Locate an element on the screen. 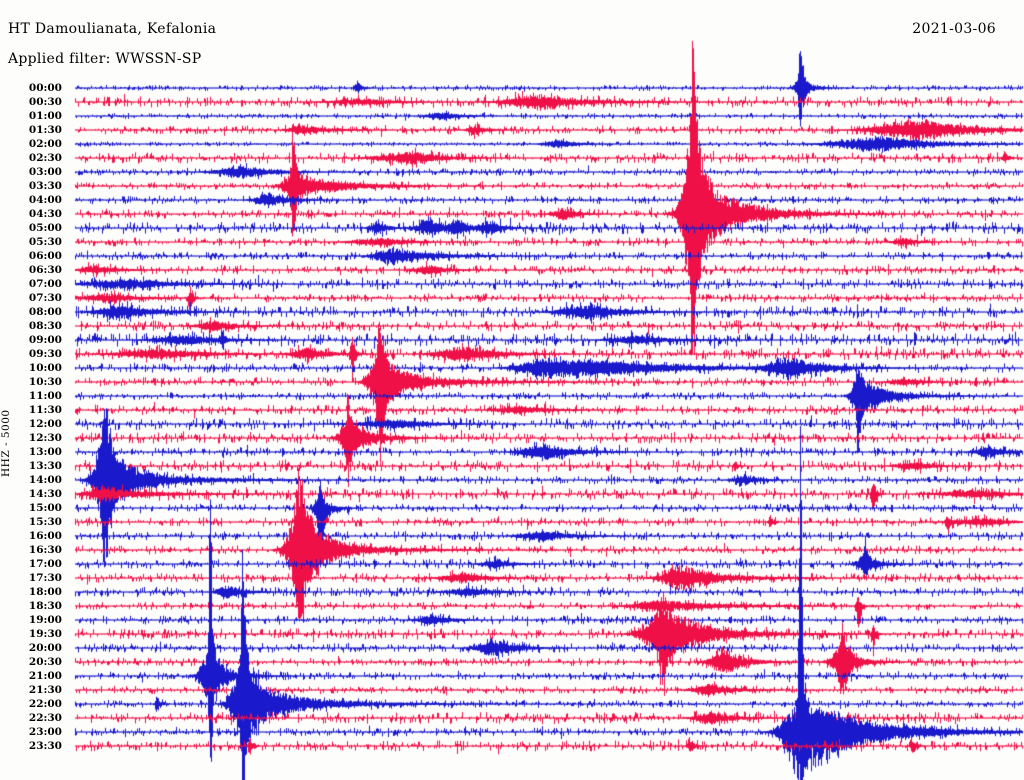  trace-time-label: 02:00 is located at coordinates (45, 144).